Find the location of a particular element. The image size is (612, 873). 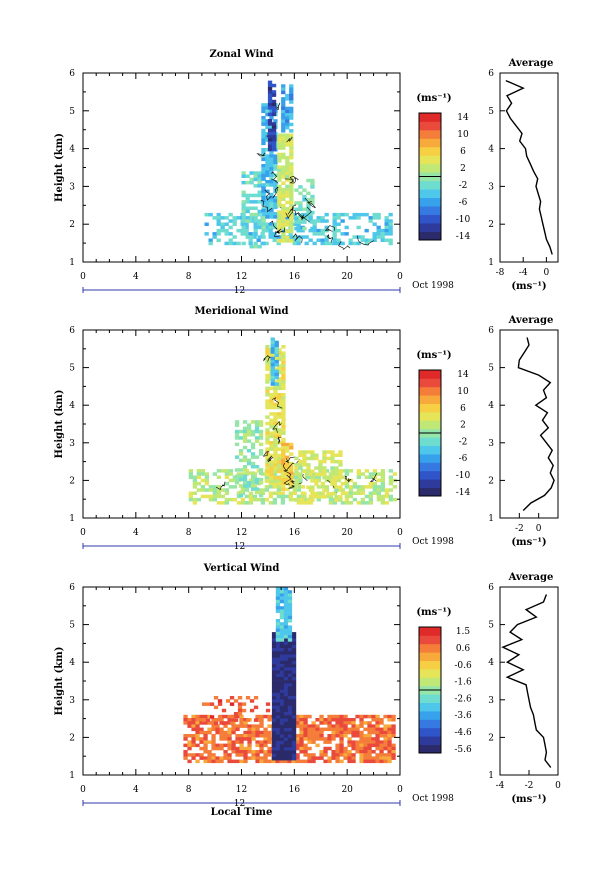

colorbar-tick-label: -10 is located at coordinates (463, 220).